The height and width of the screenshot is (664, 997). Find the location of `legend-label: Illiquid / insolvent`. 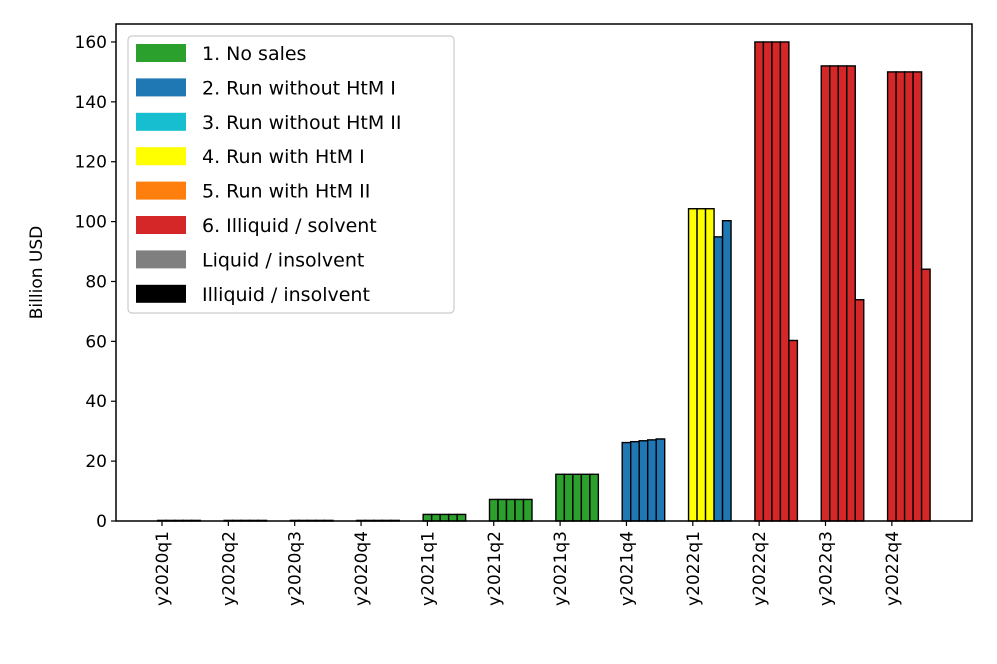

legend-label: Illiquid / insolvent is located at coordinates (286, 295).